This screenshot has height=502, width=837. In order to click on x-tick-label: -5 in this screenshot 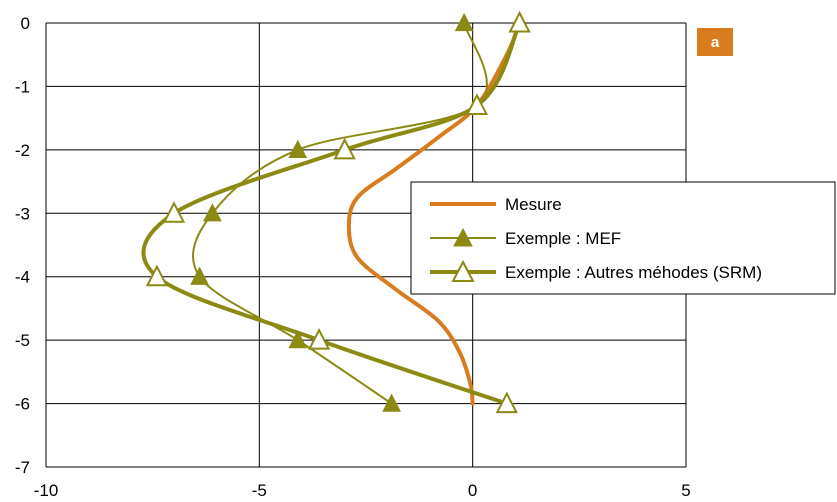, I will do `click(259, 490)`.